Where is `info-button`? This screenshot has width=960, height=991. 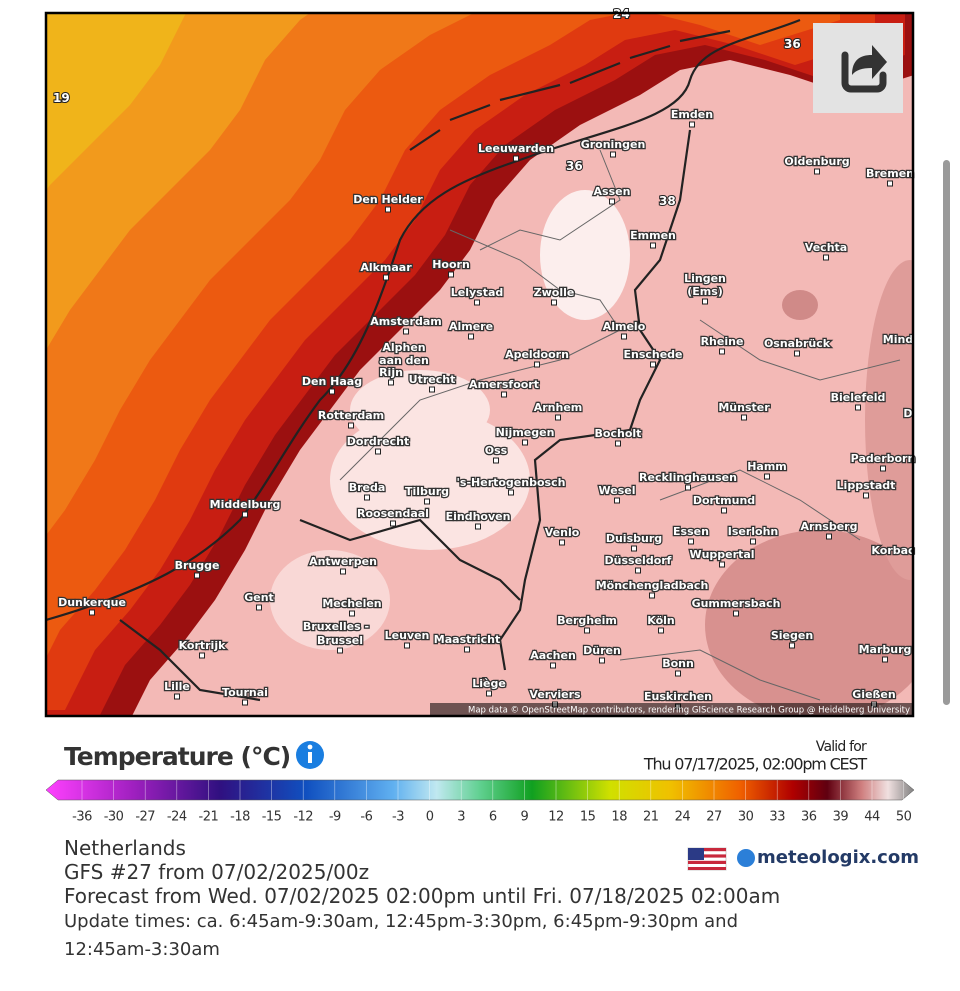
info-button is located at coordinates (310, 755).